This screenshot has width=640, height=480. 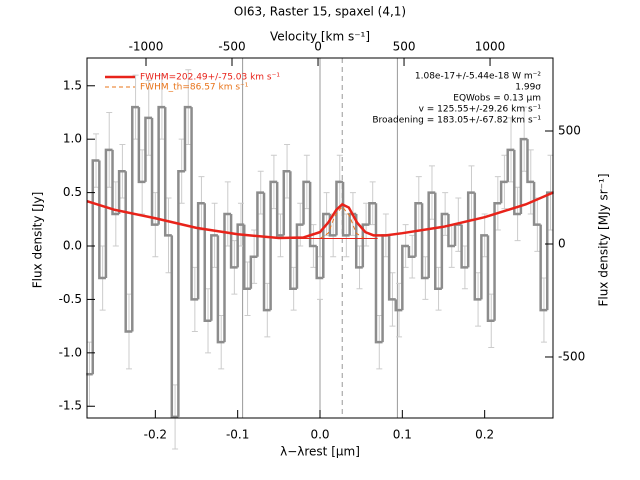 What do you see at coordinates (484, 435) in the screenshot?
I see `x-tick-label: 0.2` at bounding box center [484, 435].